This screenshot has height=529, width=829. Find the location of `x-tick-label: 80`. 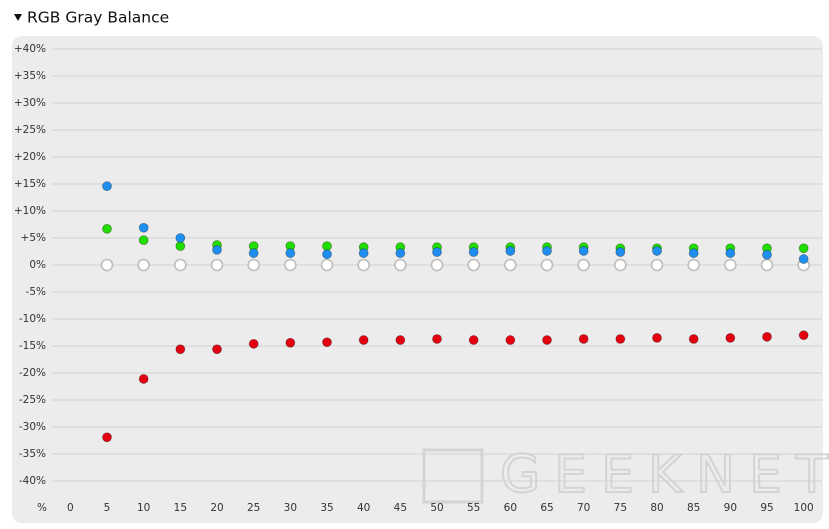

x-tick-label: 80 is located at coordinates (656, 508).